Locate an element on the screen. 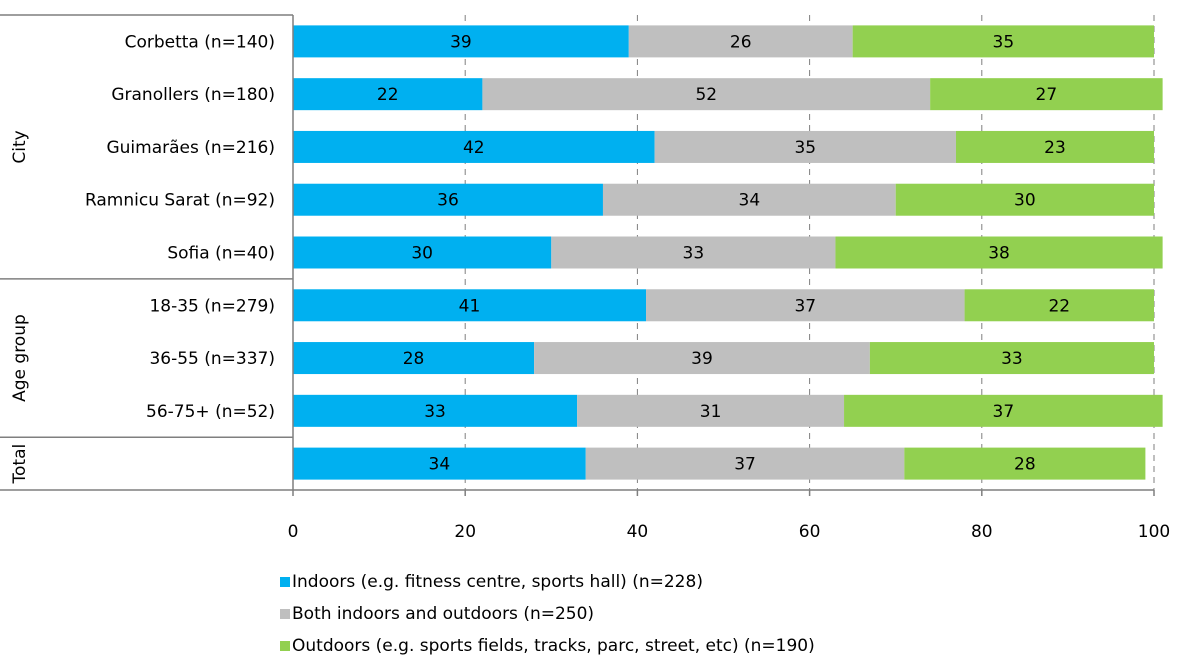 This screenshot has width=1180, height=670. x-tick-label: 80 is located at coordinates (982, 532).